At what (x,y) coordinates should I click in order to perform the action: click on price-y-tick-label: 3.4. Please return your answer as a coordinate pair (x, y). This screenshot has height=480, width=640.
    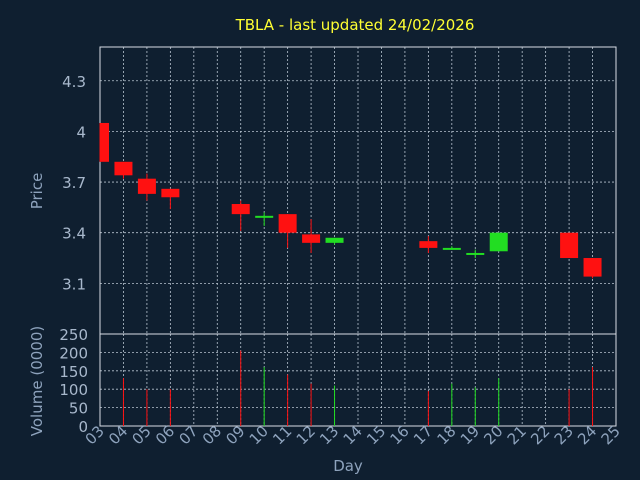
    Looking at the image, I should click on (74, 234).